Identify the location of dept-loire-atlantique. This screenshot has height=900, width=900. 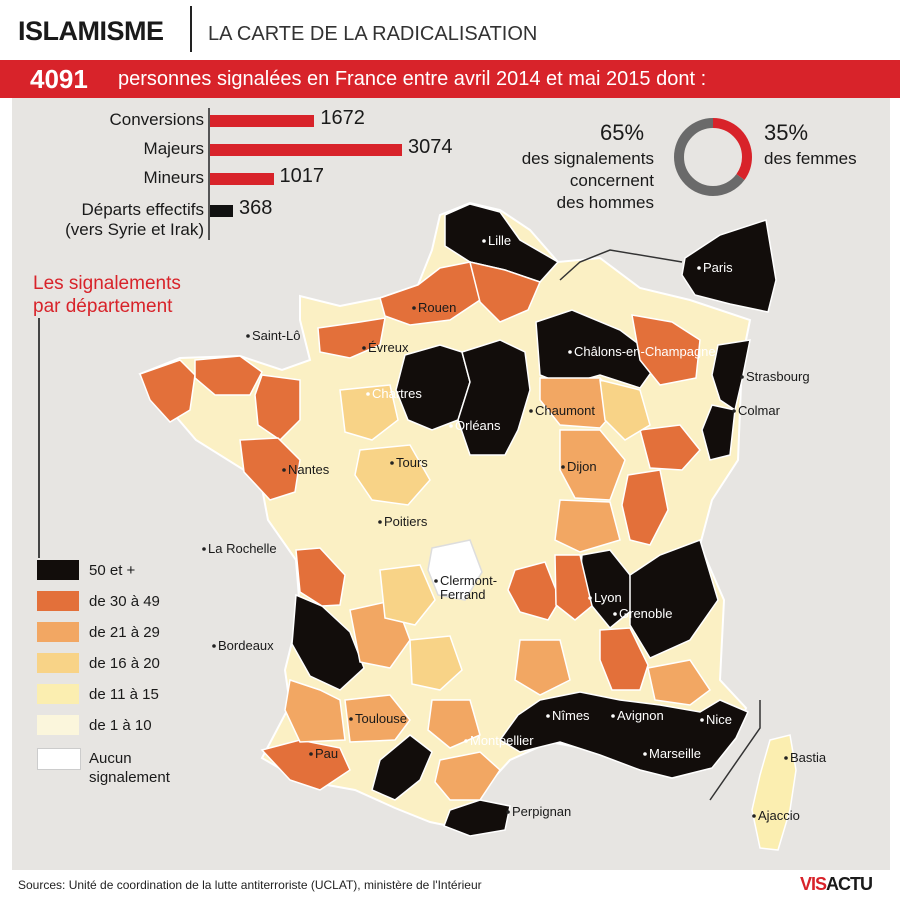
(270, 469).